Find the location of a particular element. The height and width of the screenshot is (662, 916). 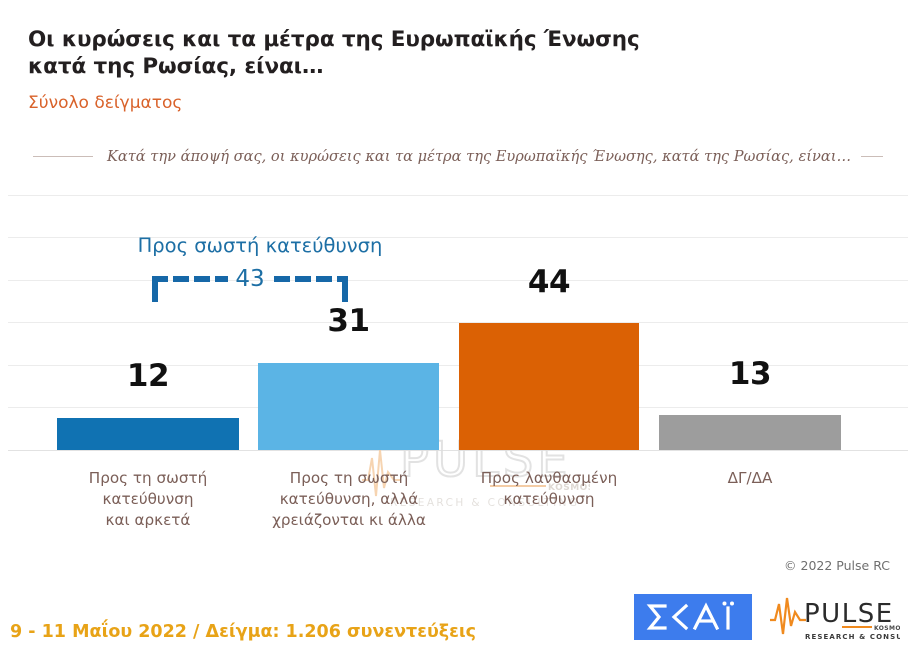

category-label-0-line-1: κατεύθυνση is located at coordinates (148, 499).